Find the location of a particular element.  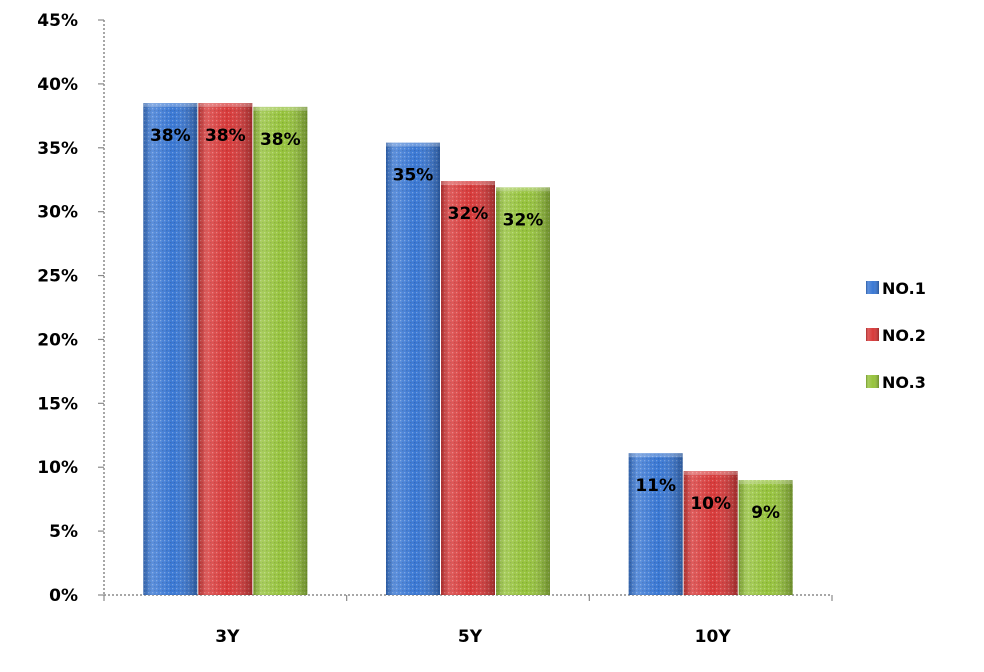

y-tick-label: 35% is located at coordinates (57, 149).